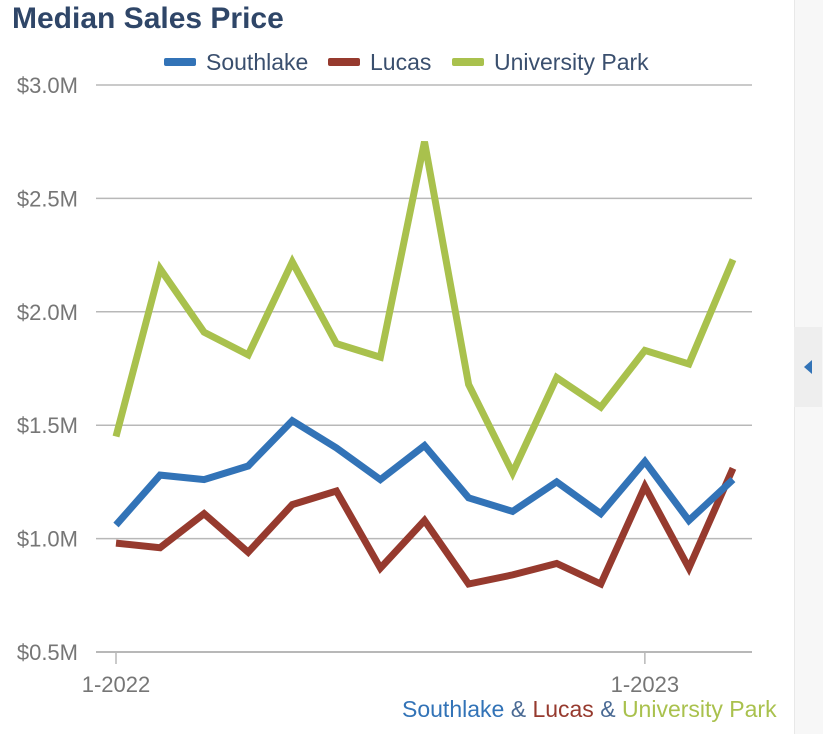 Image resolution: width=828 pixels, height=734 pixels. Describe the element at coordinates (571, 61) in the screenshot. I see `legend-label-university-park: University Park` at that location.